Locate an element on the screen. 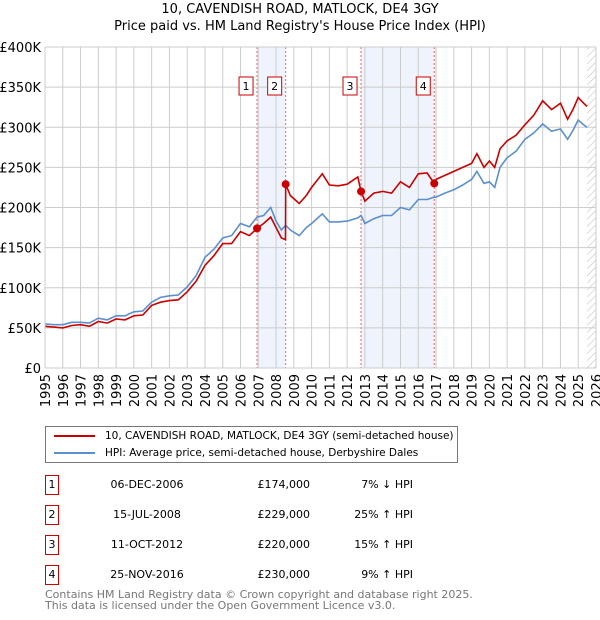 The height and width of the screenshot is (620, 600). transaction-row: 3 11-OCT-2012 £220,000 15% ↑ HPI is located at coordinates (245, 546).